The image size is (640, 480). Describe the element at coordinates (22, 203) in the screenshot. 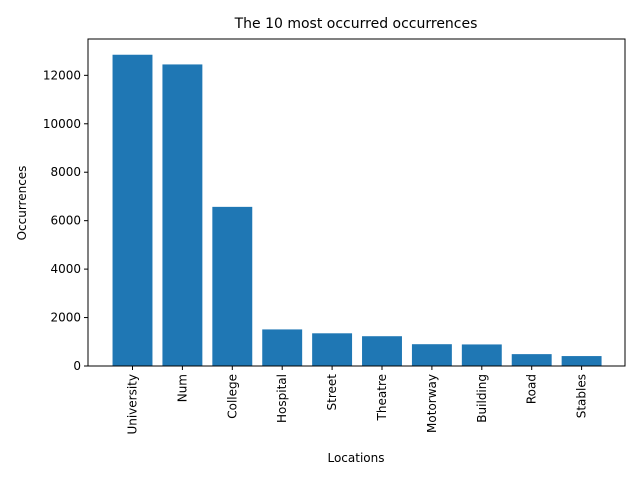

I see `y-axis-label: Occurrences` at that location.